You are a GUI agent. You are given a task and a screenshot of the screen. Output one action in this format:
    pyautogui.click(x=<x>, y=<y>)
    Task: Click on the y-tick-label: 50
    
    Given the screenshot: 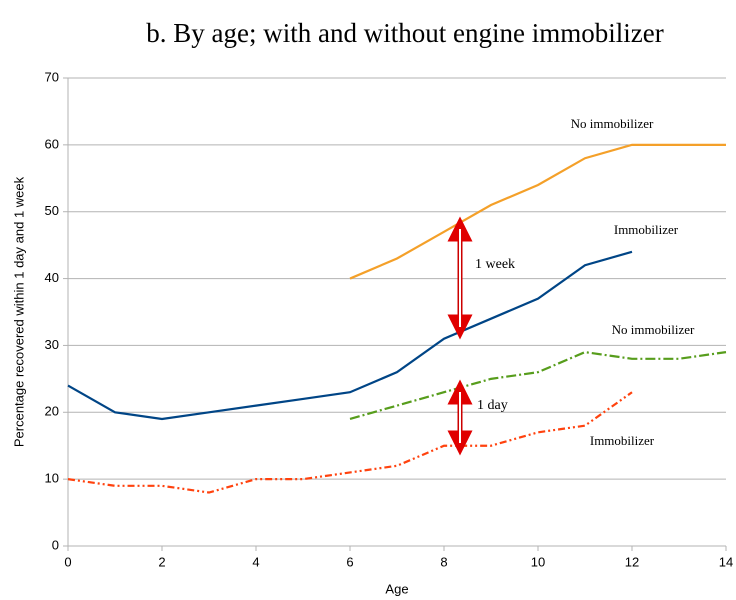 What is the action you would take?
    pyautogui.click(x=52, y=210)
    